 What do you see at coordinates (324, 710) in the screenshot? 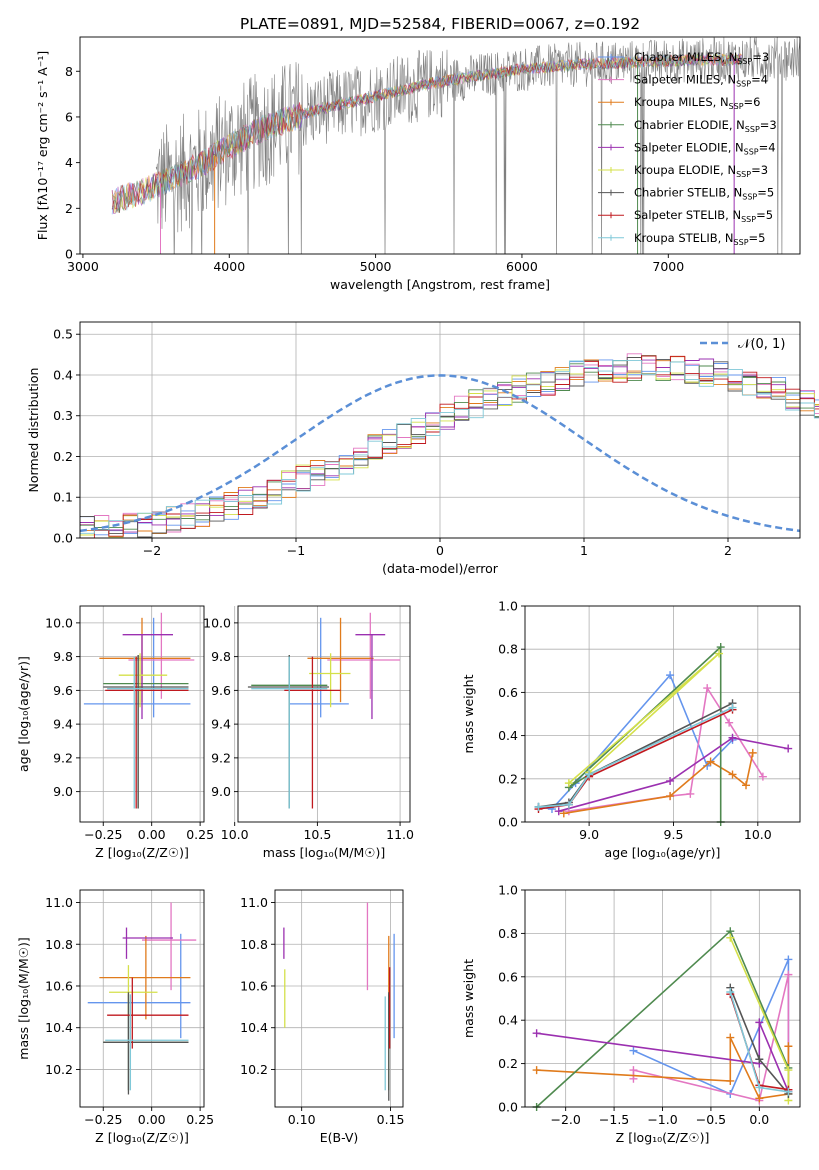
I see `age-vs-mass-errorbars` at bounding box center [324, 710].